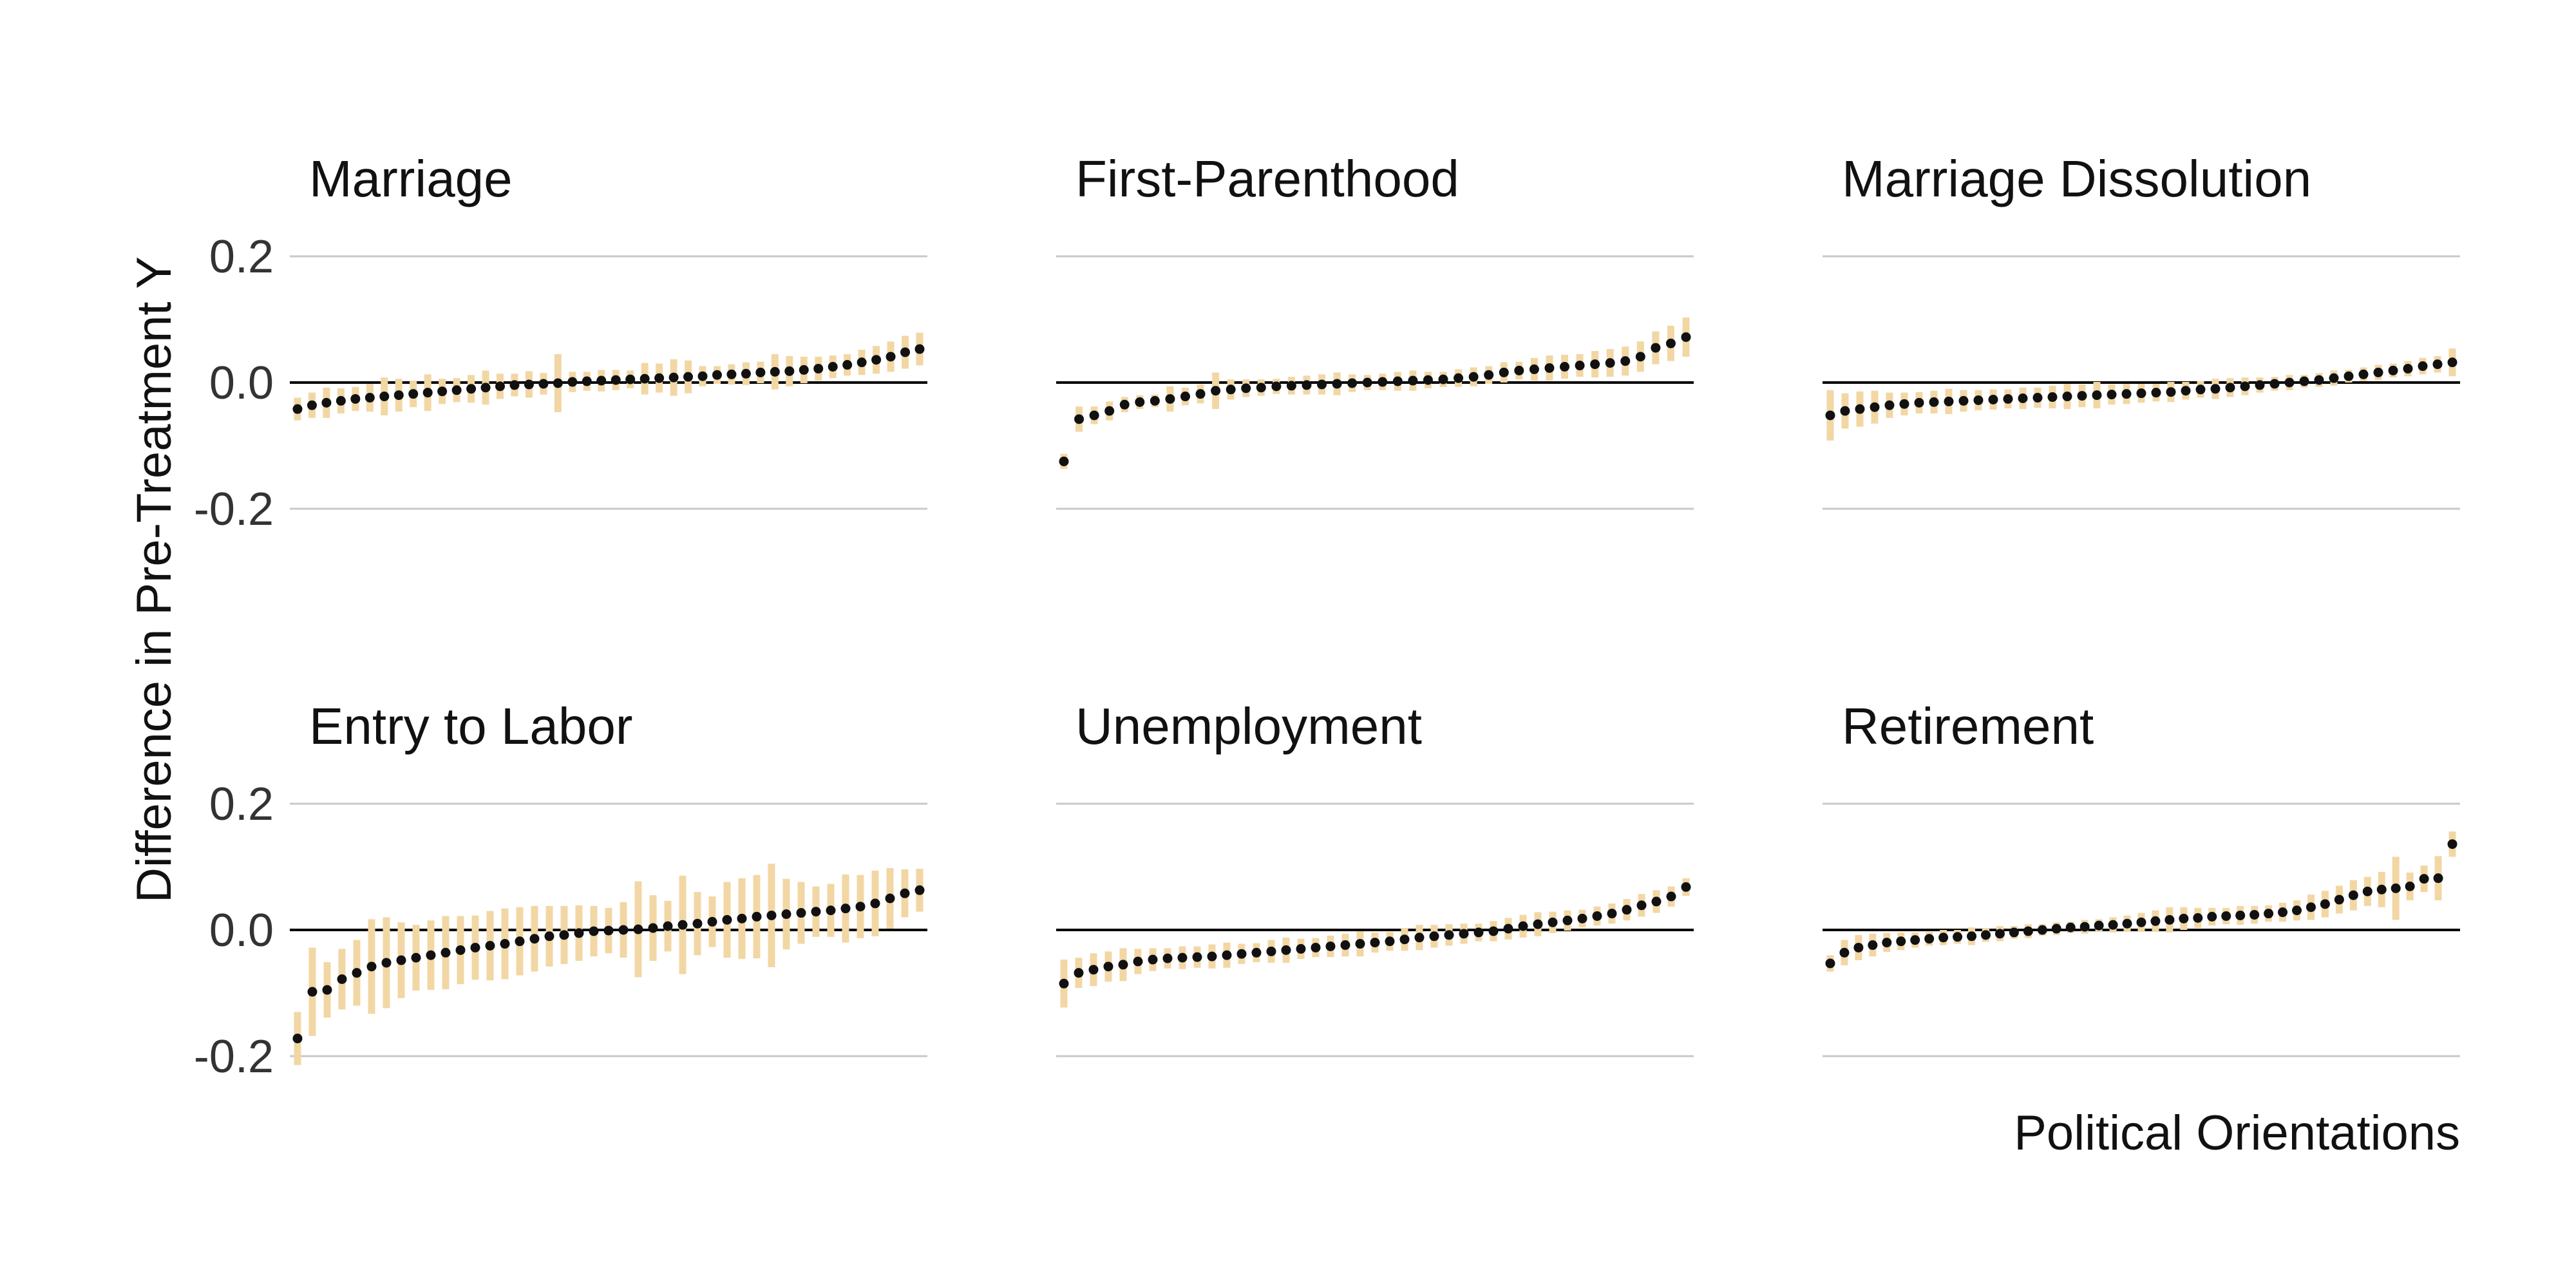 The height and width of the screenshot is (1288, 2576). I want to click on y-tick-label: 0.2, so click(241, 257).